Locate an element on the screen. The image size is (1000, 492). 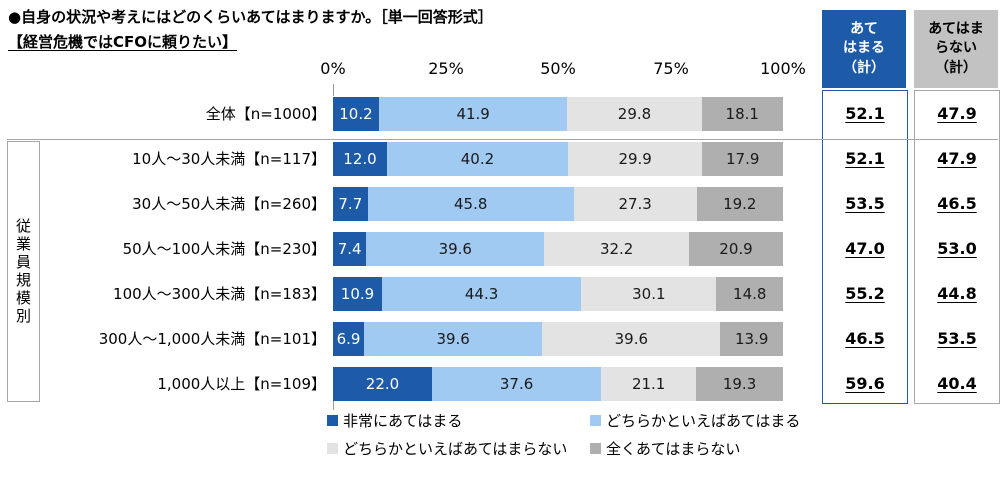
category-label: 全体【n=1000】 is located at coordinates (265, 114).